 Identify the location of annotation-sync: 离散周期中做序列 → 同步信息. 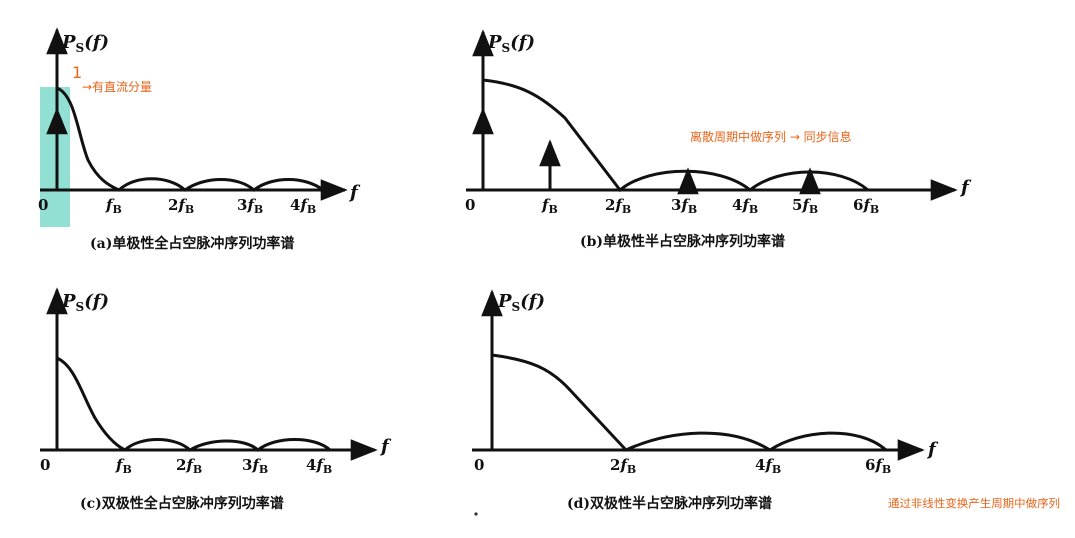
(771, 136).